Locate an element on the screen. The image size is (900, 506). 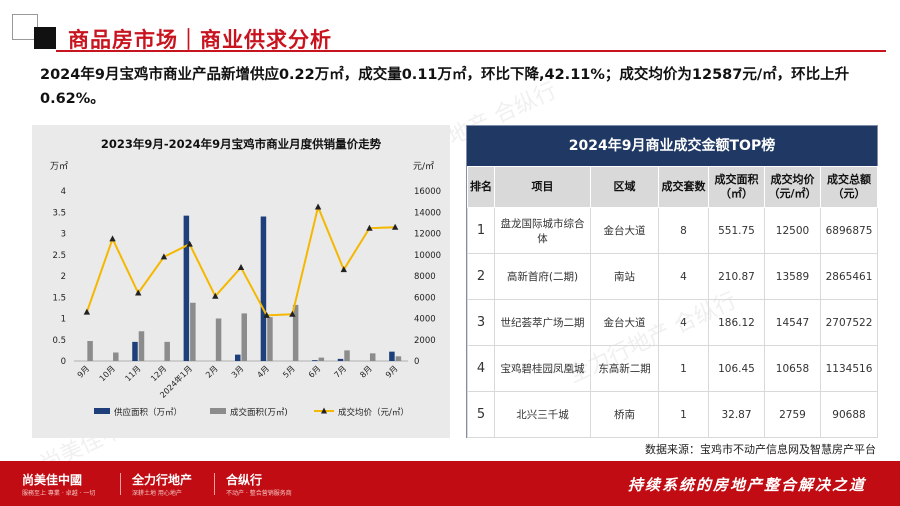
table-cell: 5 is located at coordinates (481, 414).